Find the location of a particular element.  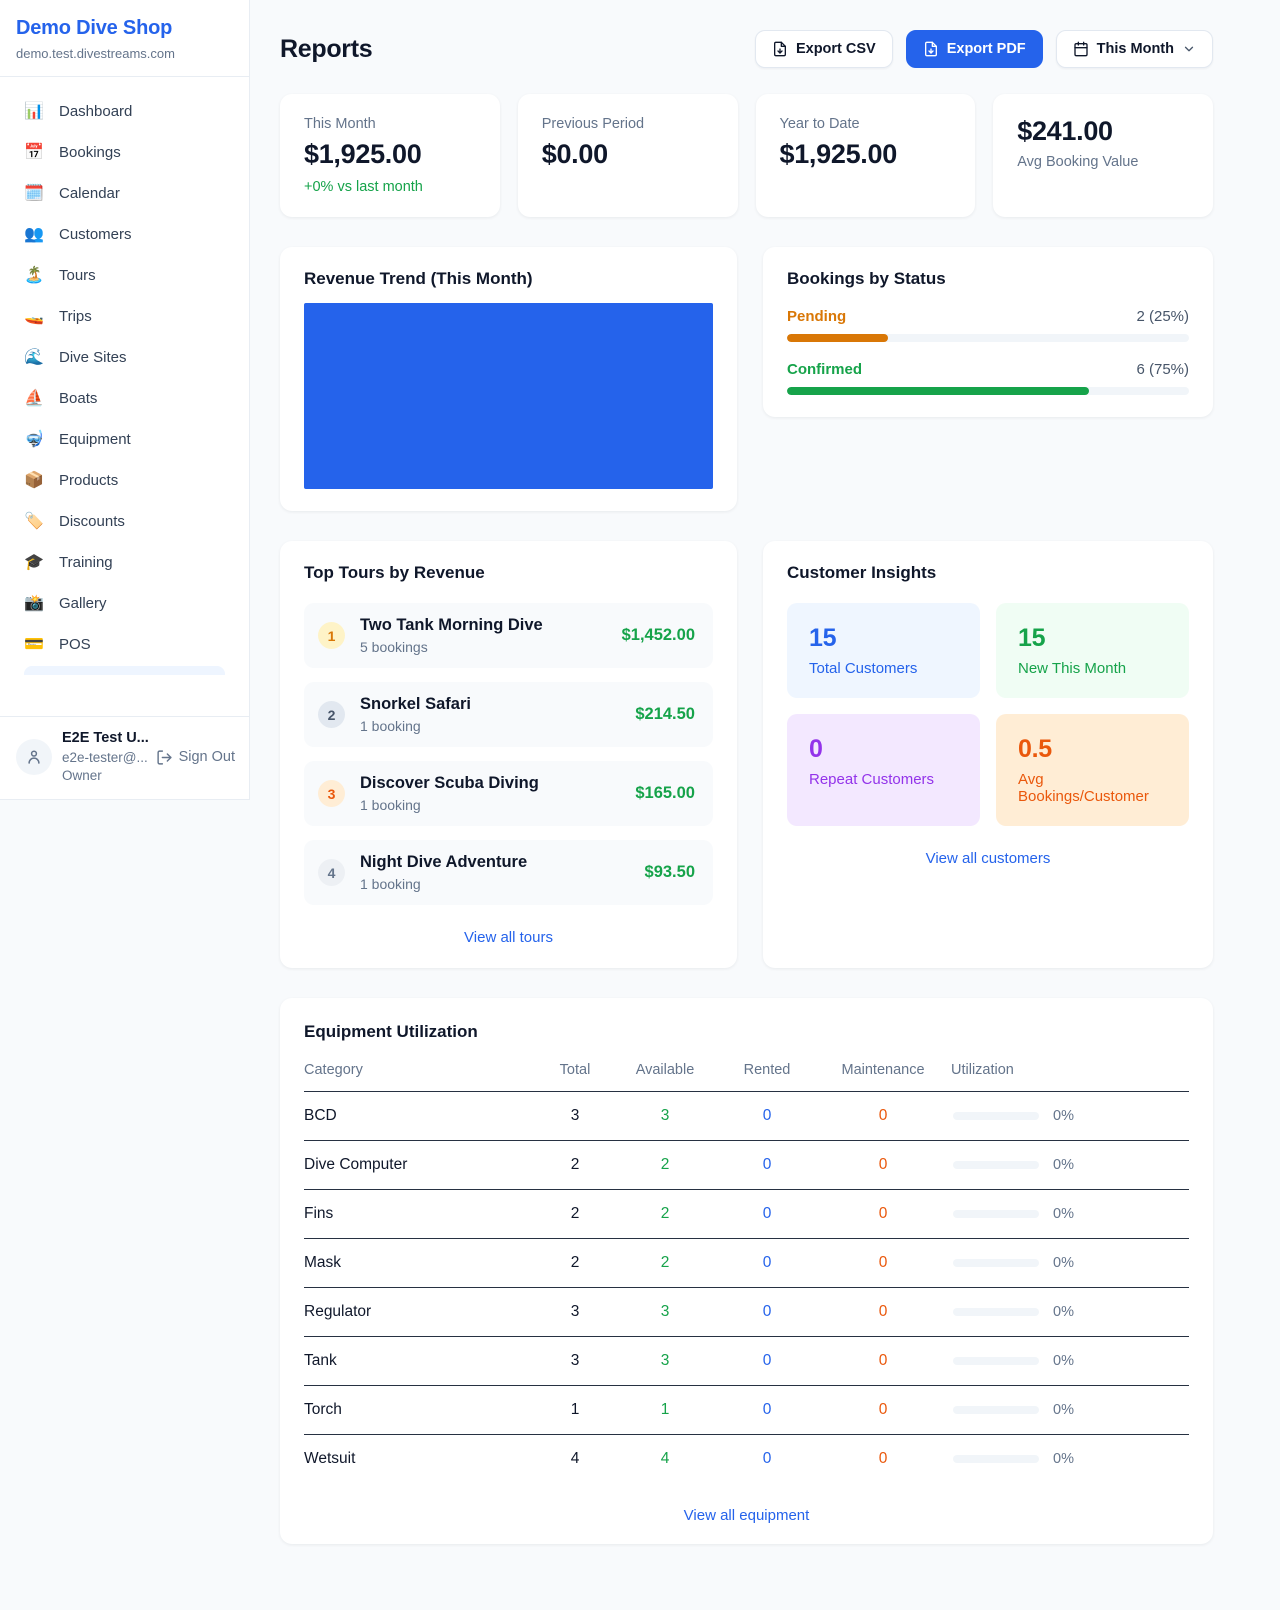

tile-total-customers: 15 Total Customers is located at coordinates (883, 650).